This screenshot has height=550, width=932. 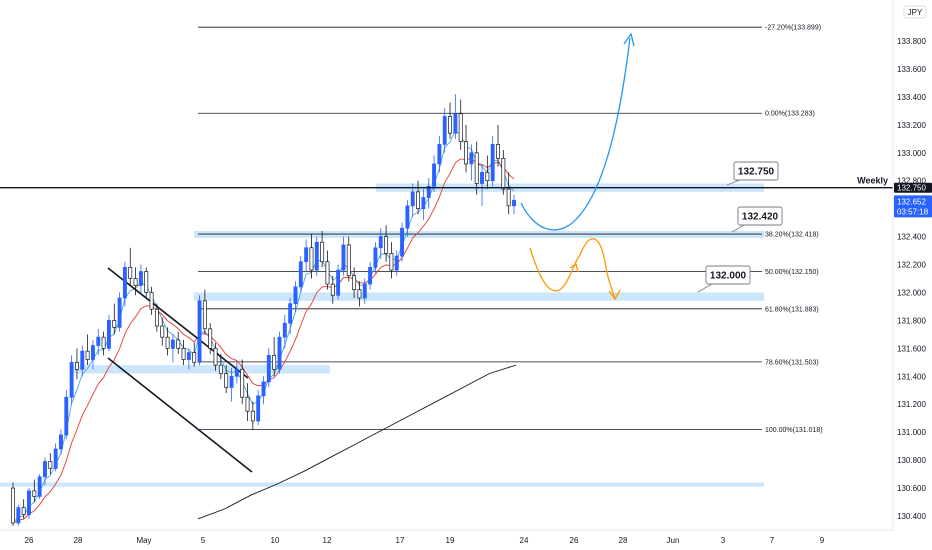 I want to click on price-tick-label: 131.800, so click(x=911, y=320).